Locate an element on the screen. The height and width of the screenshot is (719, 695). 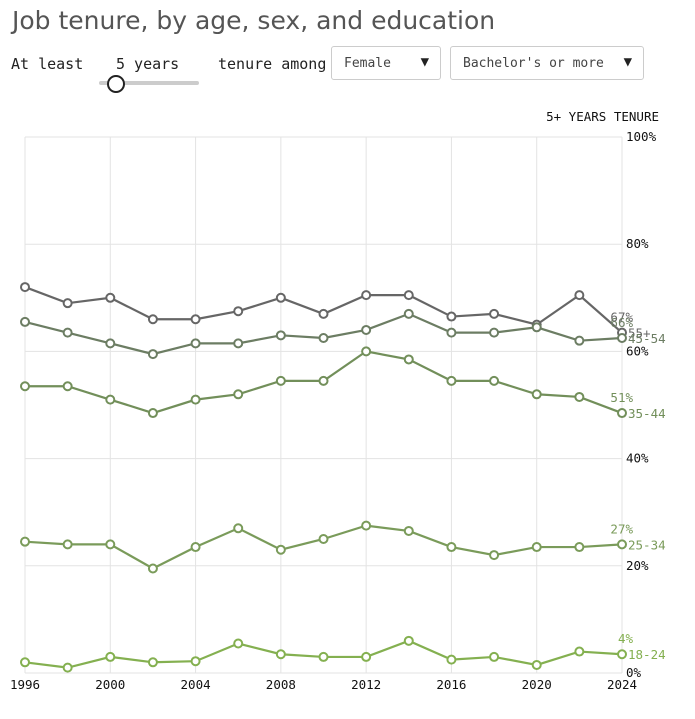
series-label: 25-34 is located at coordinates (647, 544).